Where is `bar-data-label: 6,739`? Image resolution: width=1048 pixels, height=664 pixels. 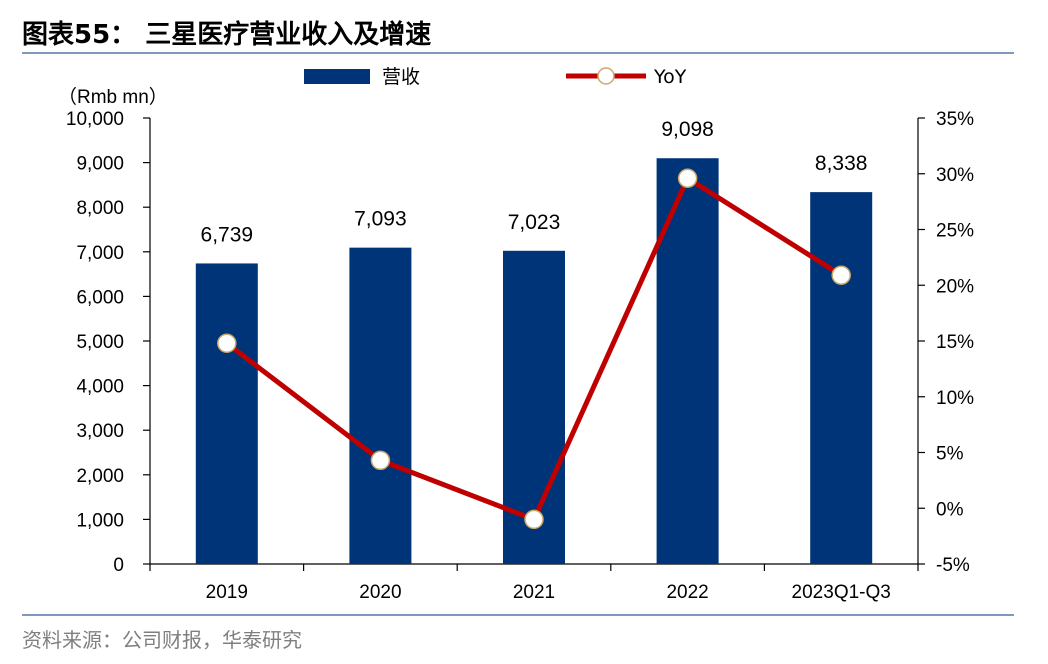 bar-data-label: 6,739 is located at coordinates (227, 234).